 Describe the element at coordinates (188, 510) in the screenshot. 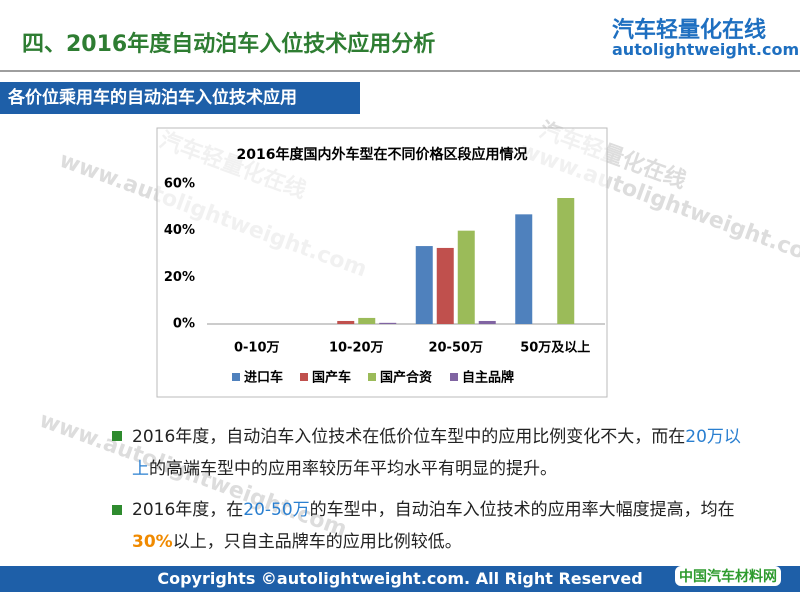

I see `text: 2016年度，在` at that location.